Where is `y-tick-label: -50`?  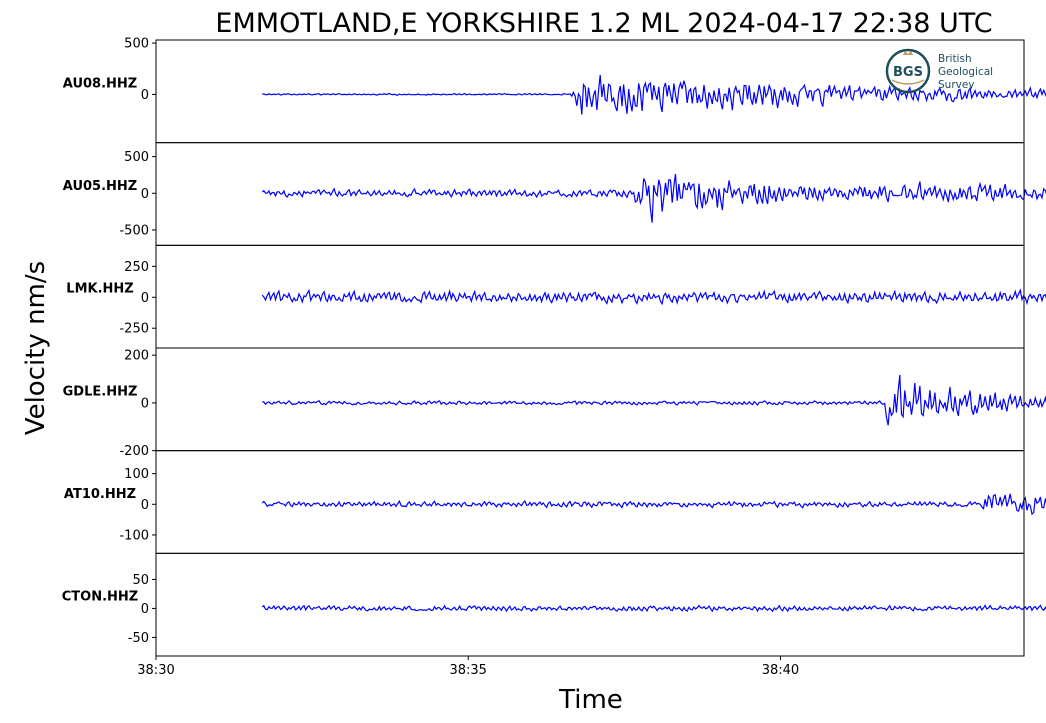
y-tick-label: -50 is located at coordinates (138, 638).